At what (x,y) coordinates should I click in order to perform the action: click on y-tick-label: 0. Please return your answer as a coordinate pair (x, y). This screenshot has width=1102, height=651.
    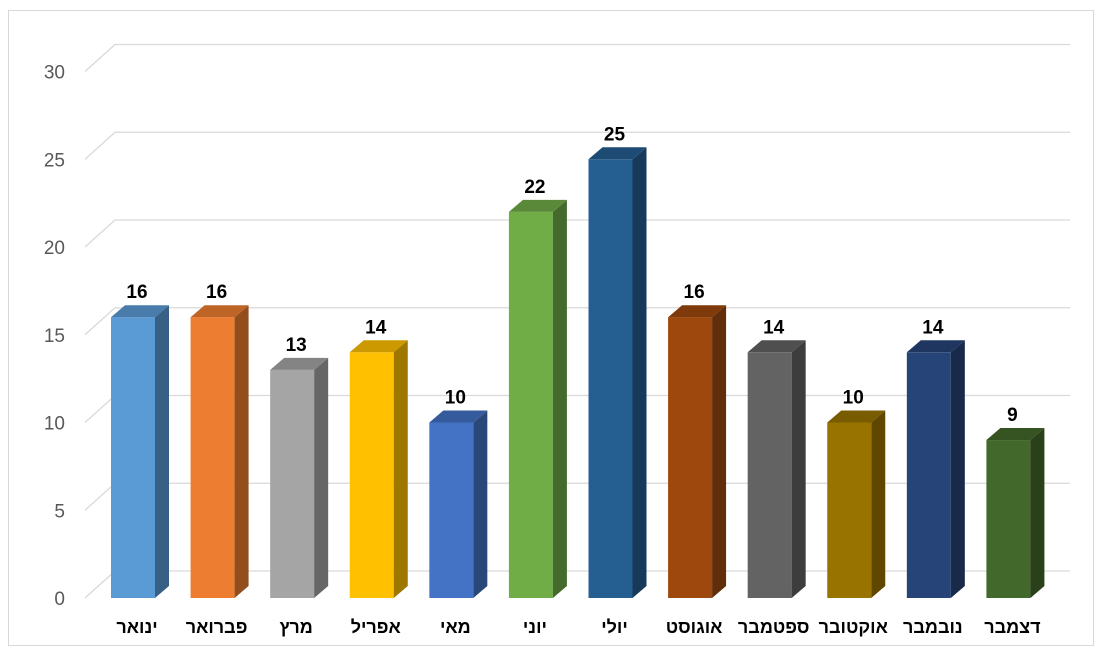
    Looking at the image, I should click on (59, 599).